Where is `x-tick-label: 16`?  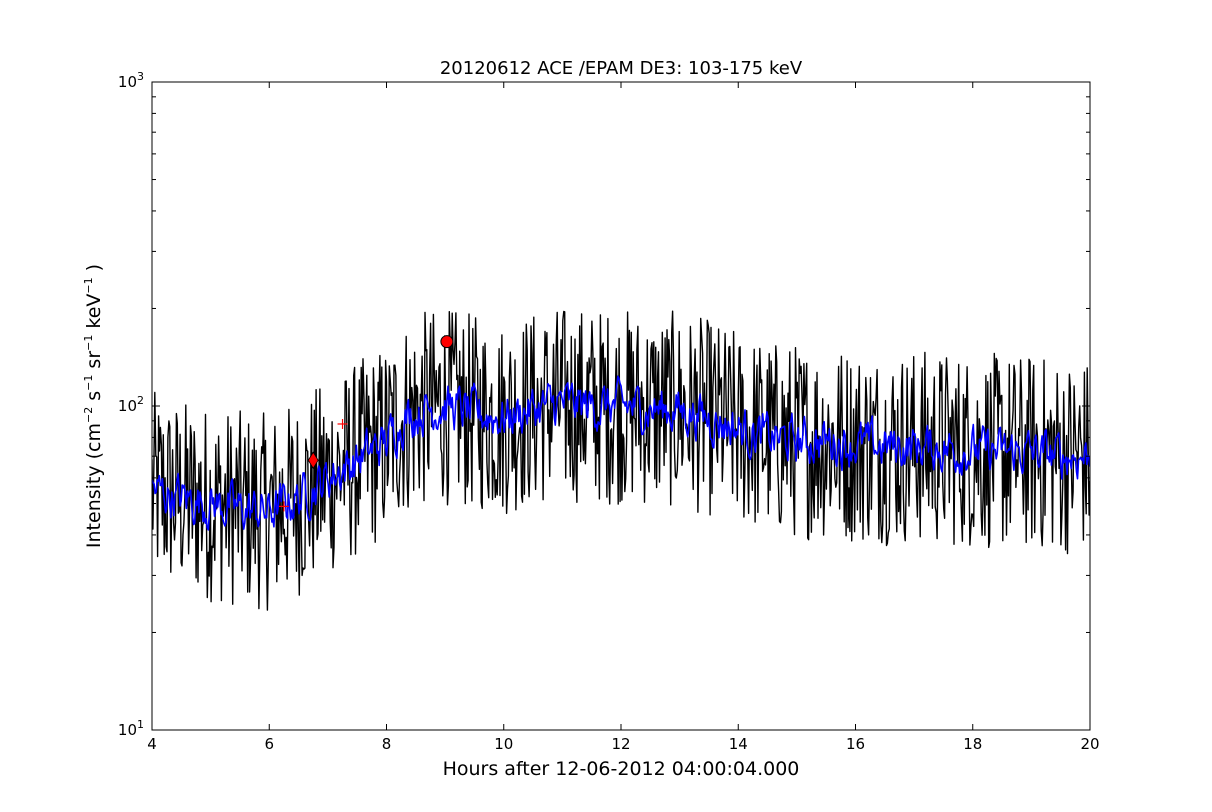 x-tick-label: 16 is located at coordinates (855, 744).